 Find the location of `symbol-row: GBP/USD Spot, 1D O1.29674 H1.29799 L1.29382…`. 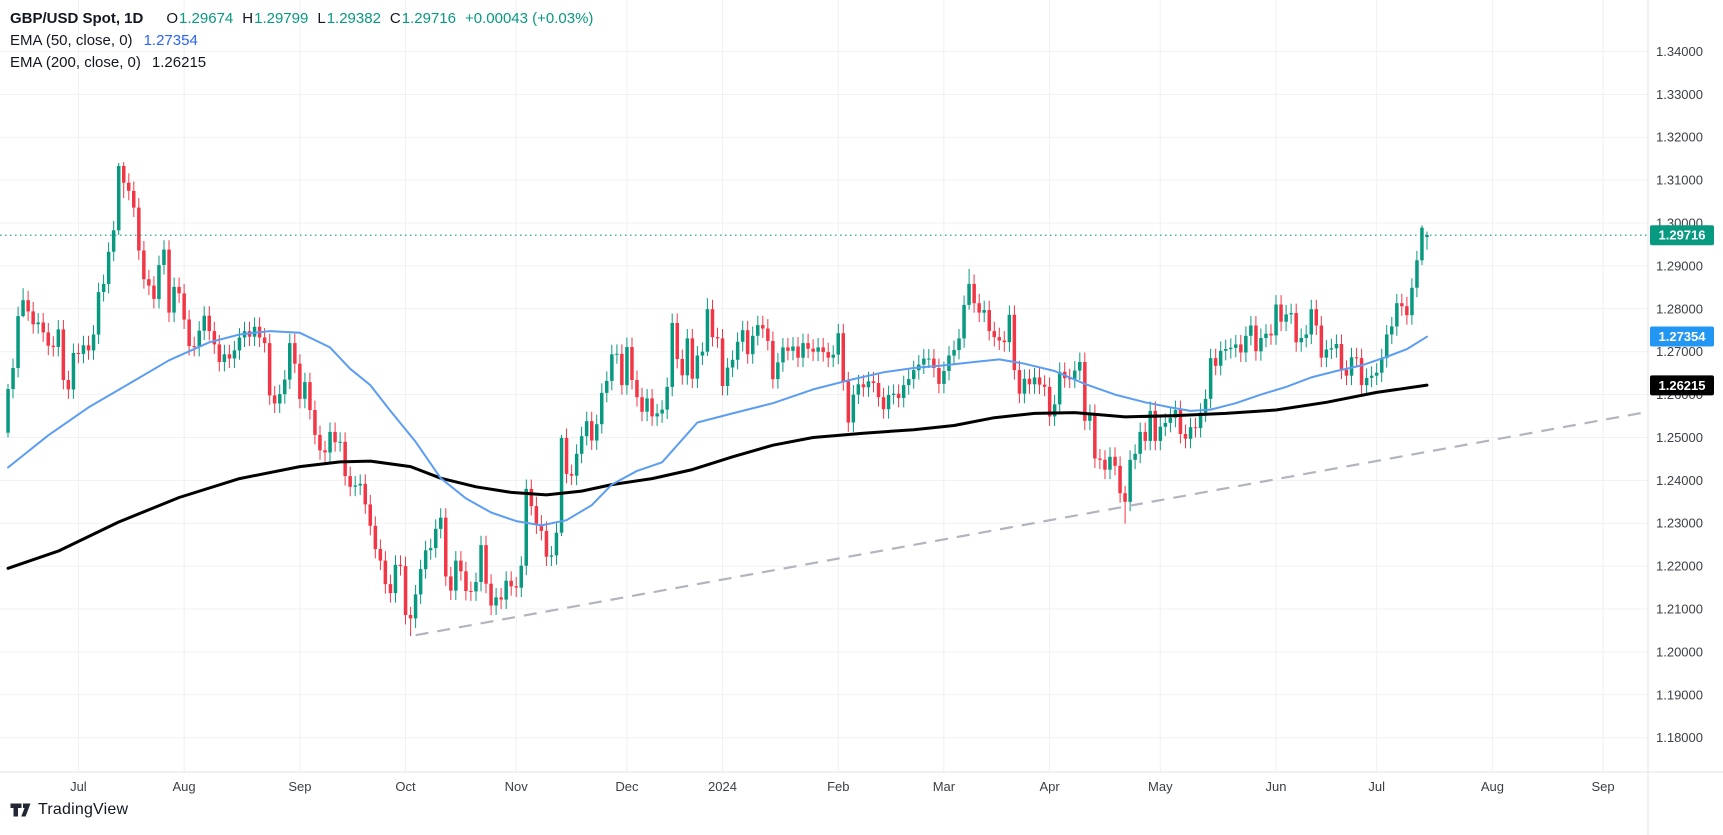

symbol-row: GBP/USD Spot, 1D O1.29674 H1.29799 L1.29382… is located at coordinates (301, 19).